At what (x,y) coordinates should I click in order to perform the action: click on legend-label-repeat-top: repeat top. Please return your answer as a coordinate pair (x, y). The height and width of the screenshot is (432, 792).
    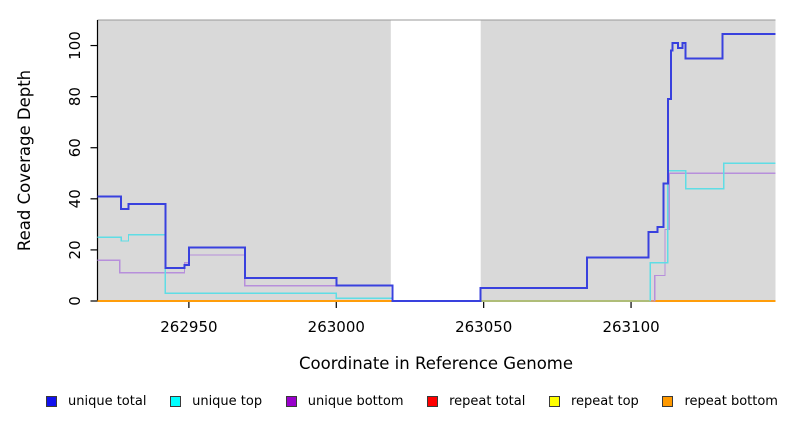
    Looking at the image, I should click on (605, 401).